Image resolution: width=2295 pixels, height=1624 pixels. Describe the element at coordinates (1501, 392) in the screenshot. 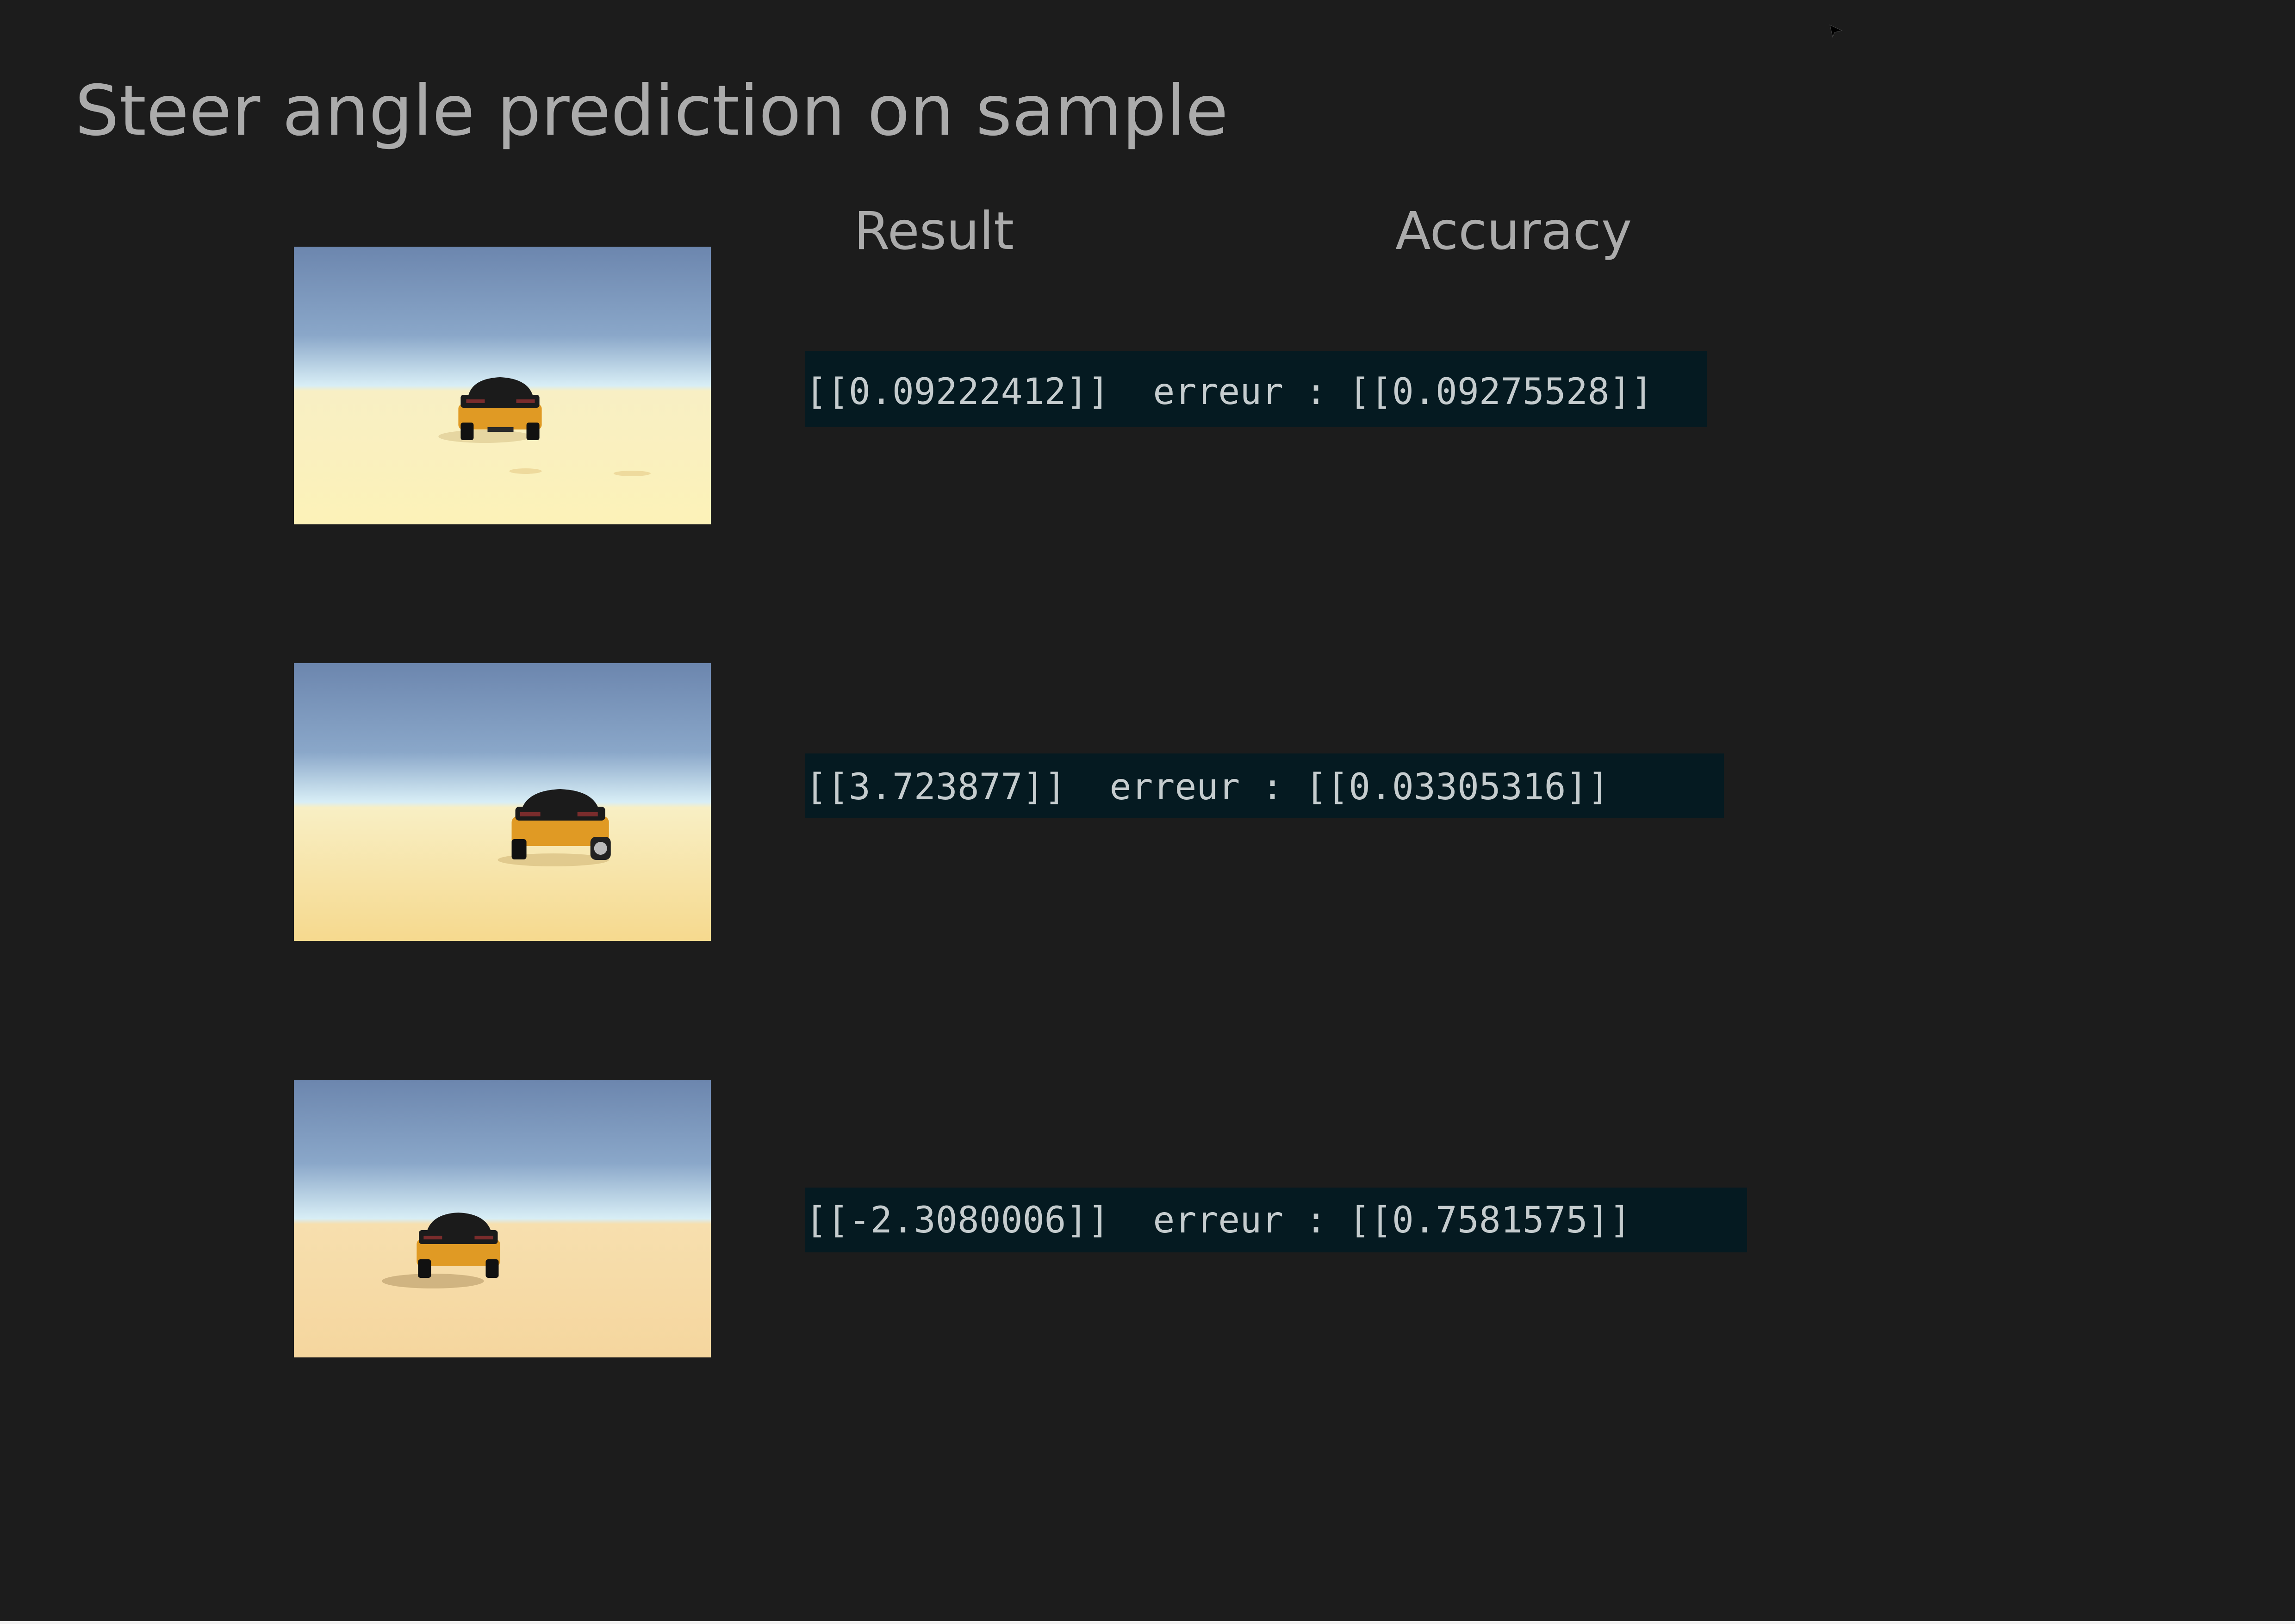

I see `error-value: [[0.09275528]]` at that location.